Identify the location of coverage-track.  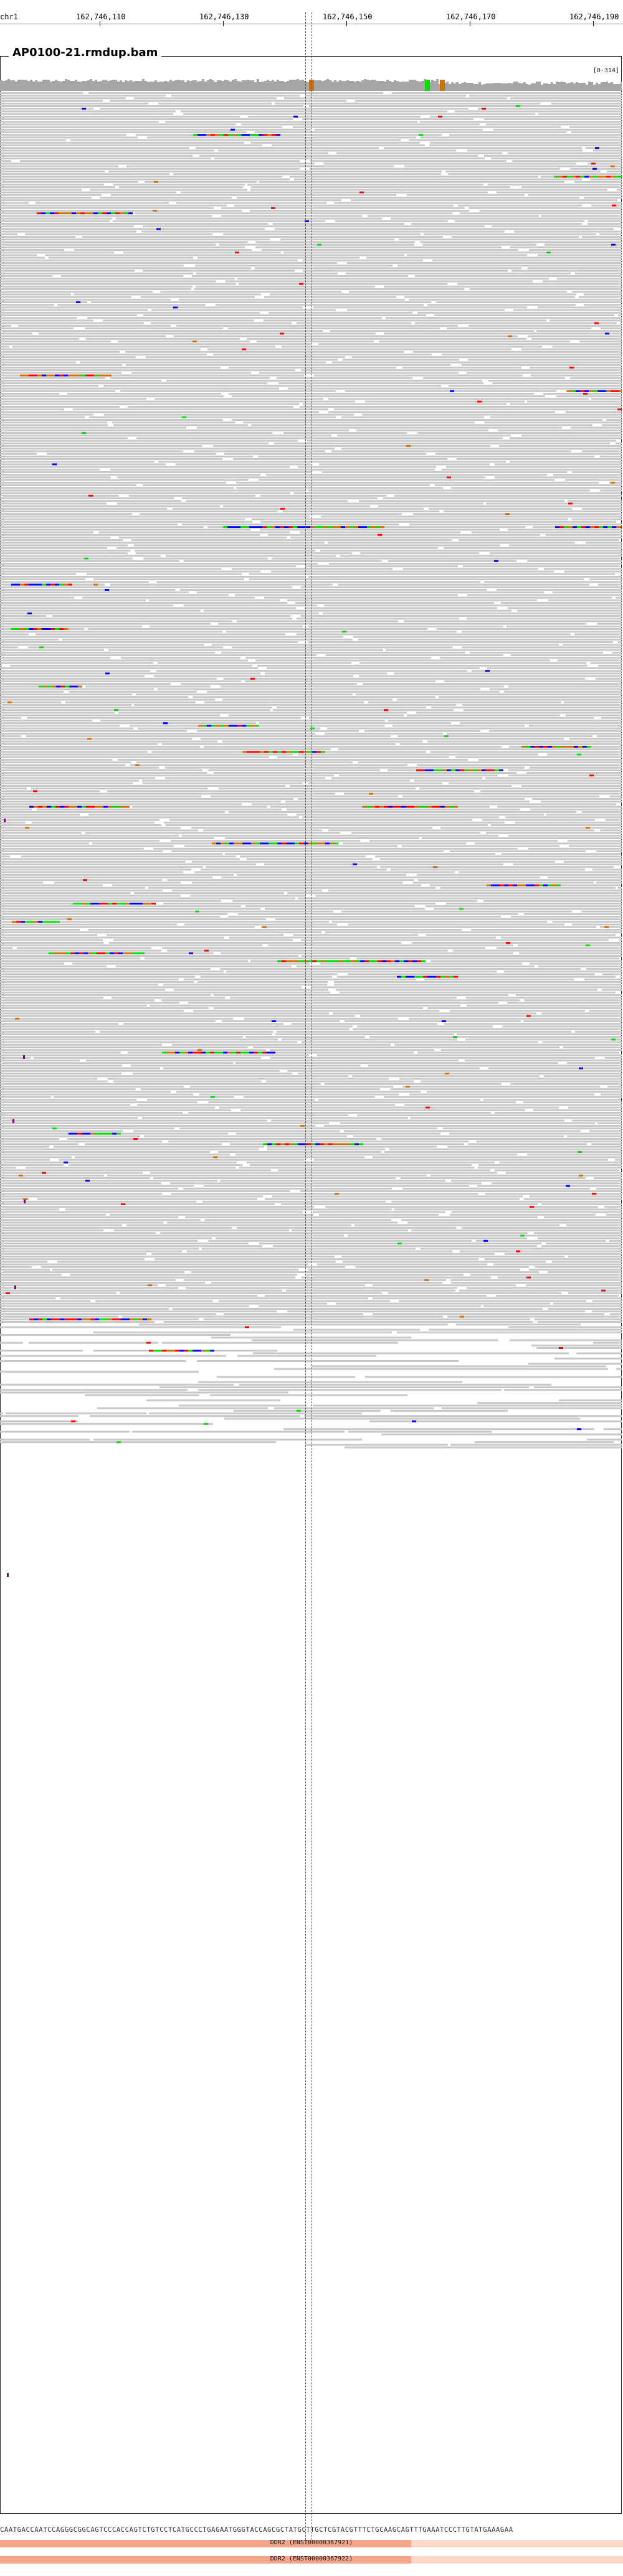
(311, 84).